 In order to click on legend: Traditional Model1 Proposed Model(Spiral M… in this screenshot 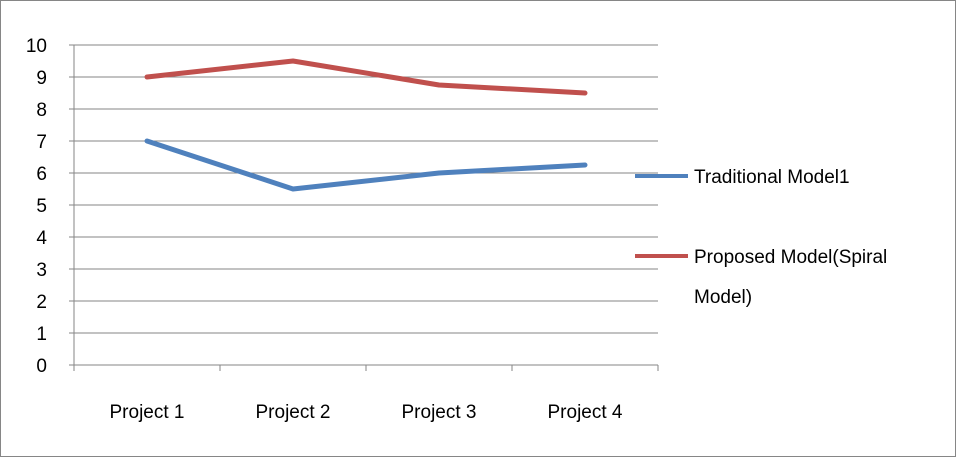, I will do `click(761, 237)`.